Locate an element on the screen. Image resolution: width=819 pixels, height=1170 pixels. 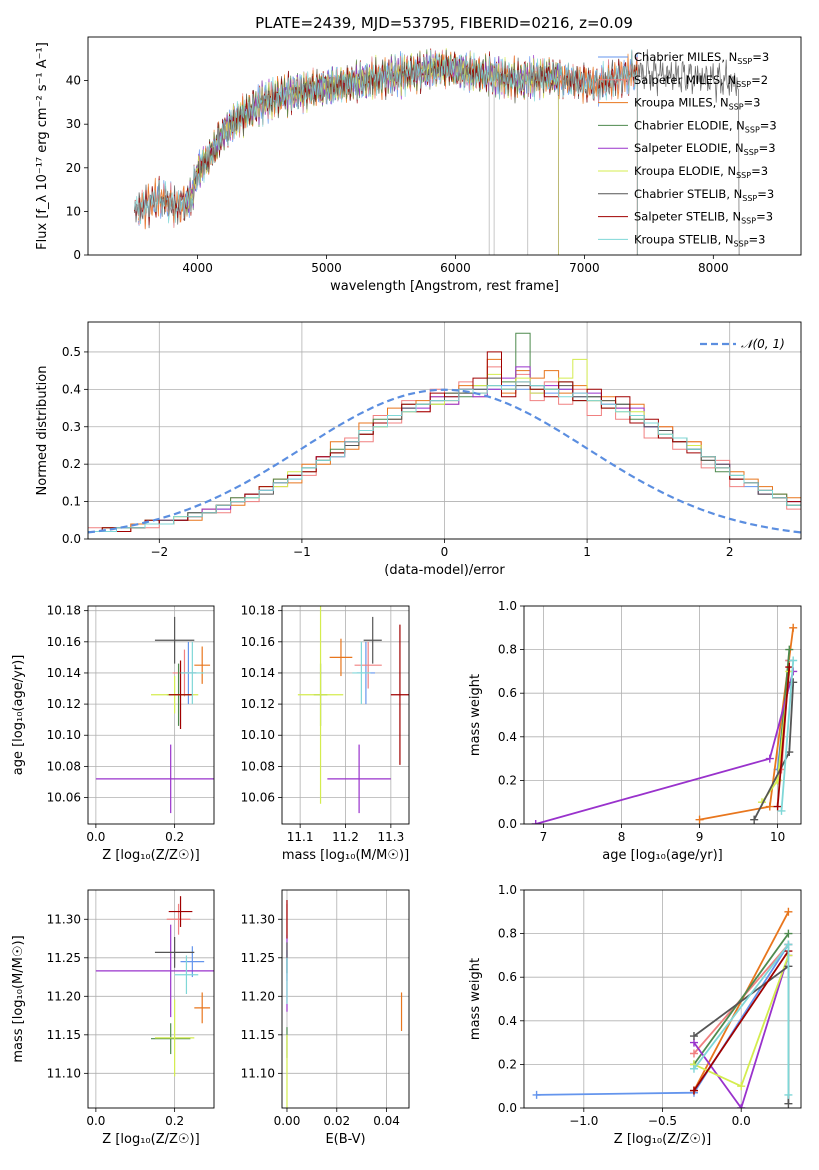
legend-entry: Kroupa MILES, NSSP=3 is located at coordinates (697, 104).